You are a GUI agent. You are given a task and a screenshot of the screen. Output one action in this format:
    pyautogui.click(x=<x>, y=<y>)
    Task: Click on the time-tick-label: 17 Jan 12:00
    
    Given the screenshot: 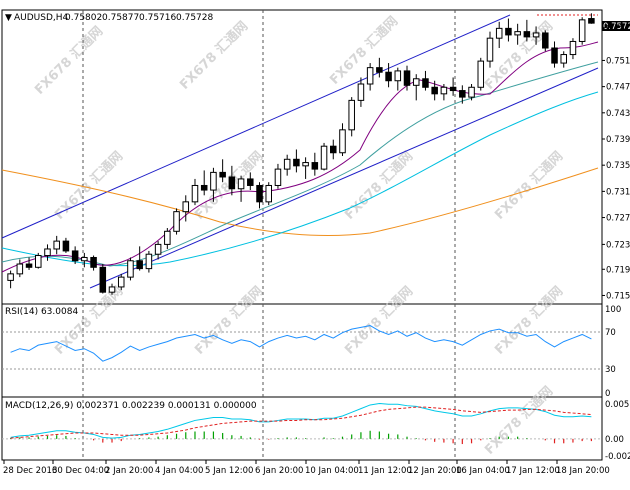 What is the action you would take?
    pyautogui.click(x=533, y=471)
    